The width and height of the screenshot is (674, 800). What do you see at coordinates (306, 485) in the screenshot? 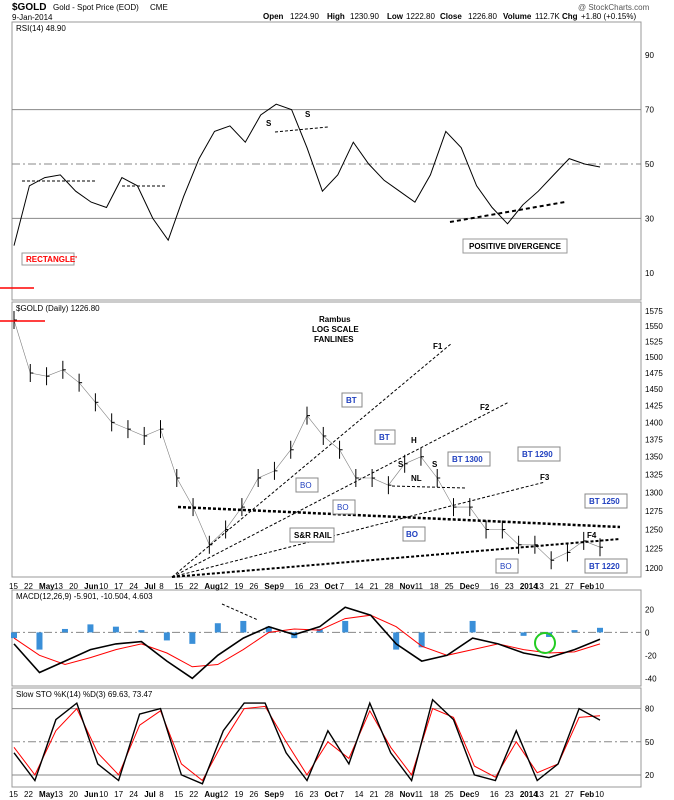
I see `bo-label-1: BO` at bounding box center [306, 485].